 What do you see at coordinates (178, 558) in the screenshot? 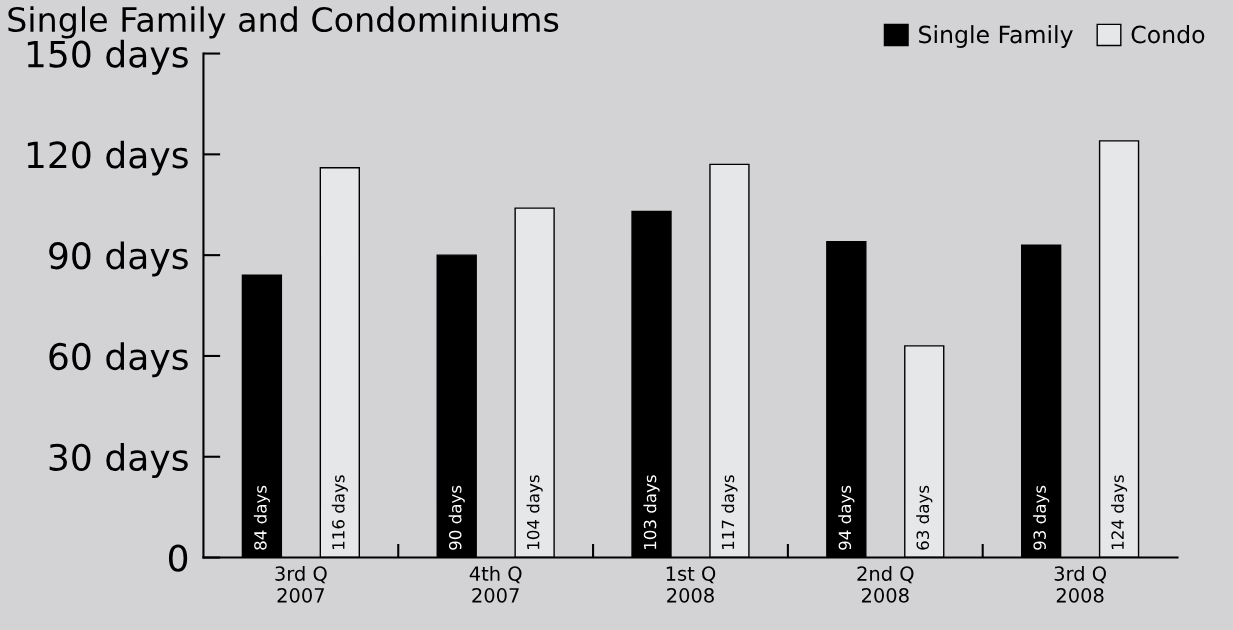
I see `y-tick-label: 0` at bounding box center [178, 558].